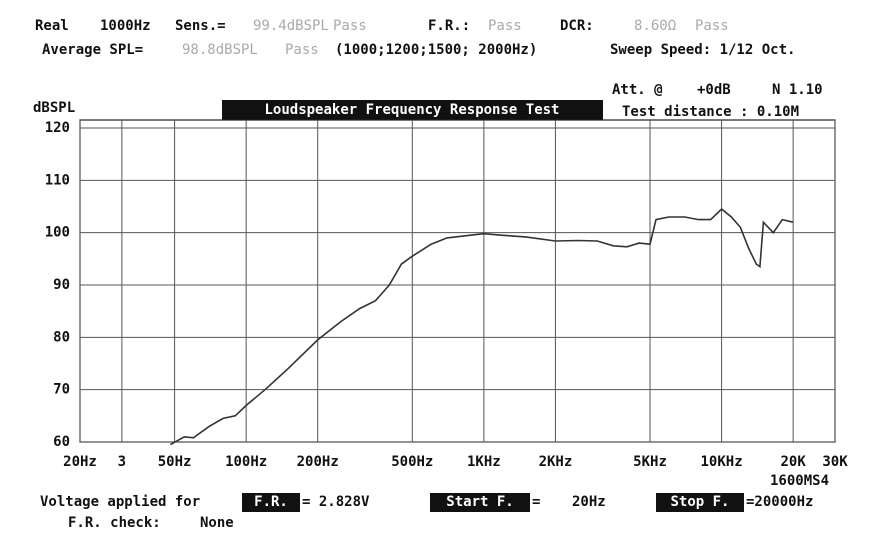 The image size is (880, 536). I want to click on y-axis-label: dBSPL, so click(54, 108).